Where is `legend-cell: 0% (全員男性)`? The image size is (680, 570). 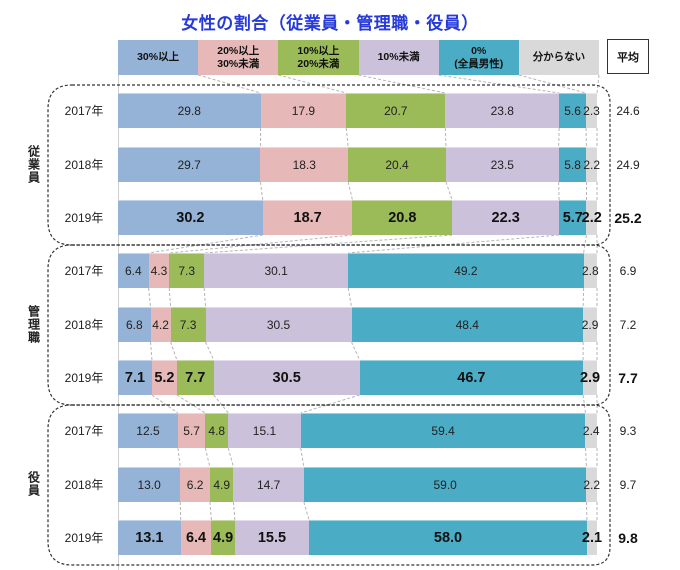 legend-cell: 0% (全員男性) is located at coordinates (478, 57).